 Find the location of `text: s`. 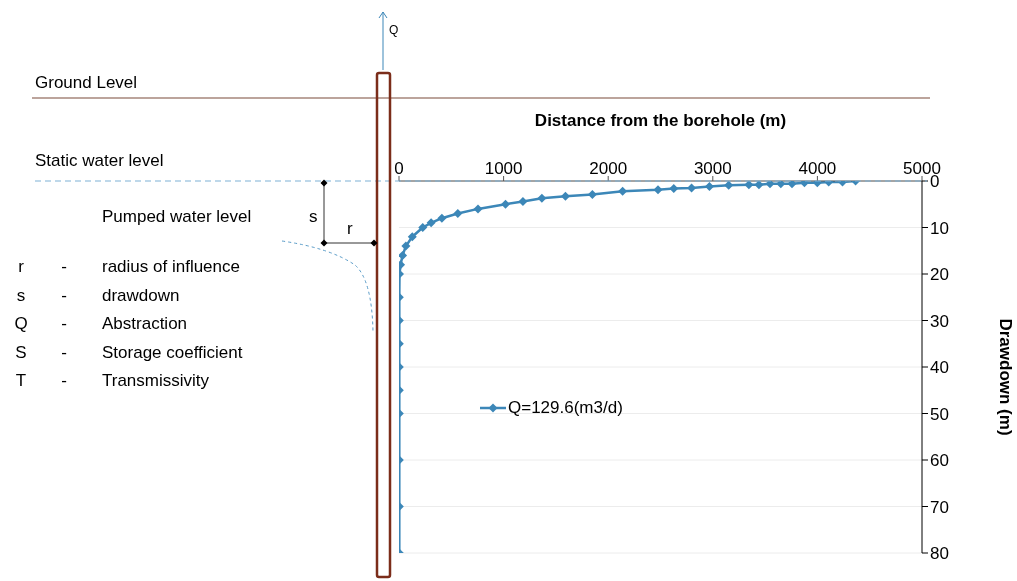

text: s is located at coordinates (313, 216).